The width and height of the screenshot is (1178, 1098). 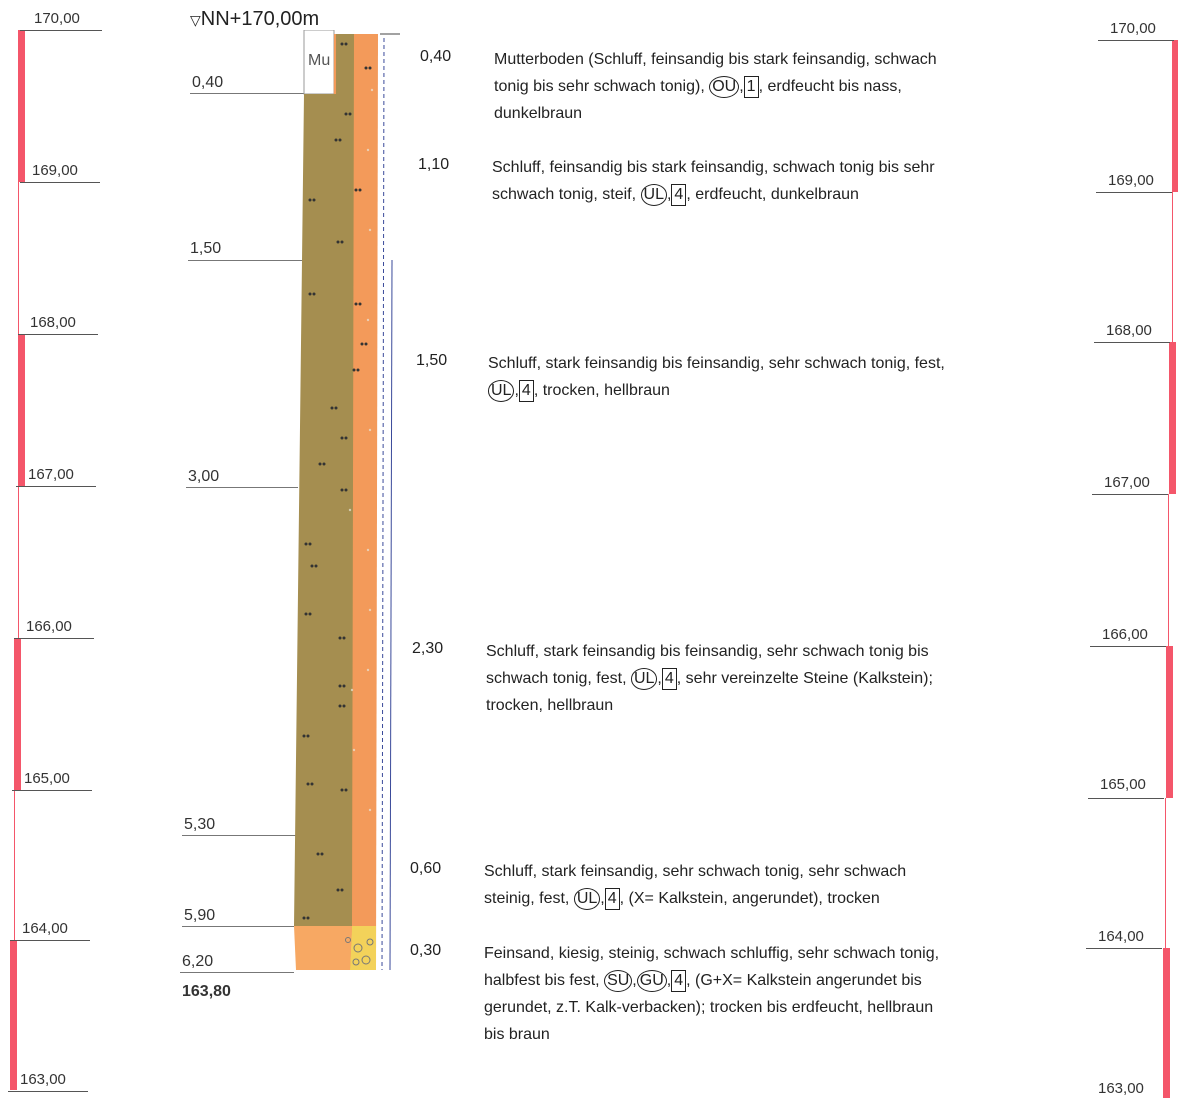 I want to click on depth-label: 5,90, so click(x=200, y=915).